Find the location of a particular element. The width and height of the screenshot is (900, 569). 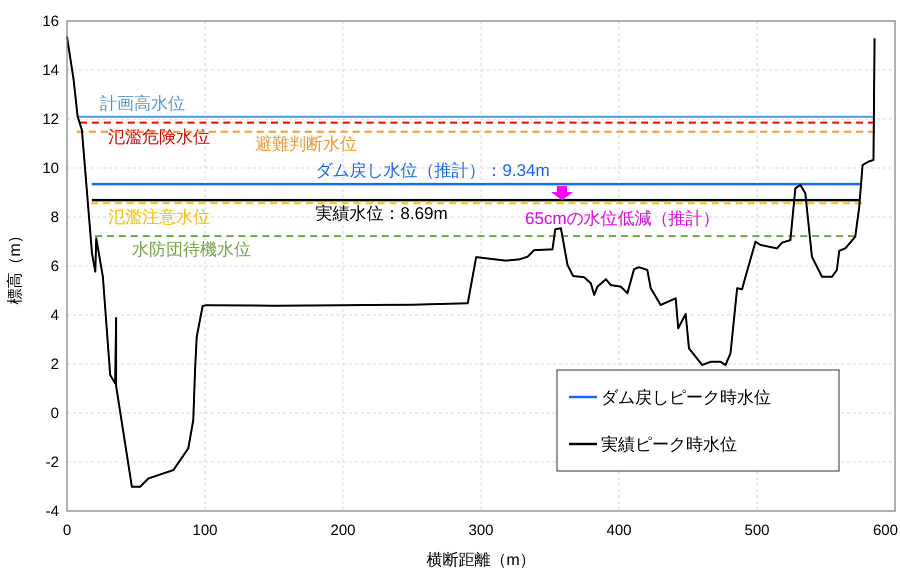

x-tick-label: 500 is located at coordinates (757, 530).